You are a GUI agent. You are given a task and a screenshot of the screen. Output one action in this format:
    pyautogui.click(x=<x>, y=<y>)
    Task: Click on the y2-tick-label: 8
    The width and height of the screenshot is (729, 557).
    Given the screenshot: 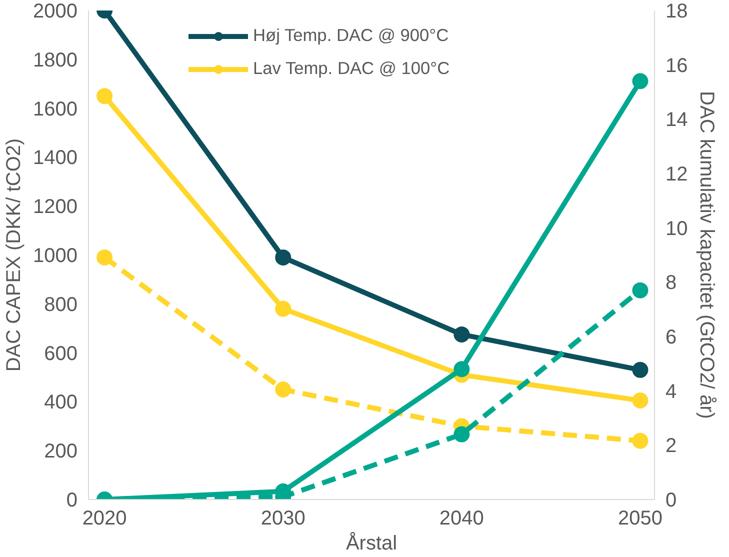 What is the action you would take?
    pyautogui.click(x=671, y=283)
    